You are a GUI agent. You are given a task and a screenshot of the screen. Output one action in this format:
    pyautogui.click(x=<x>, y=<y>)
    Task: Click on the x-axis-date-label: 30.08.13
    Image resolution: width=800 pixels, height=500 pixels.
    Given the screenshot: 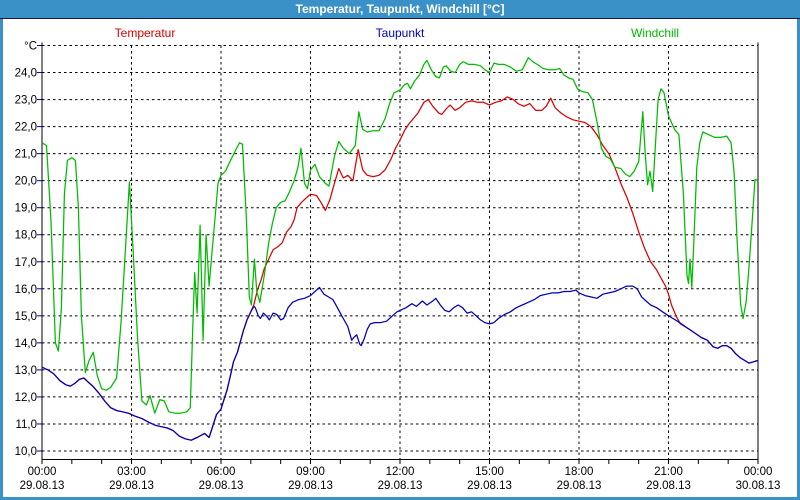 What is the action you would take?
    pyautogui.click(x=758, y=486)
    